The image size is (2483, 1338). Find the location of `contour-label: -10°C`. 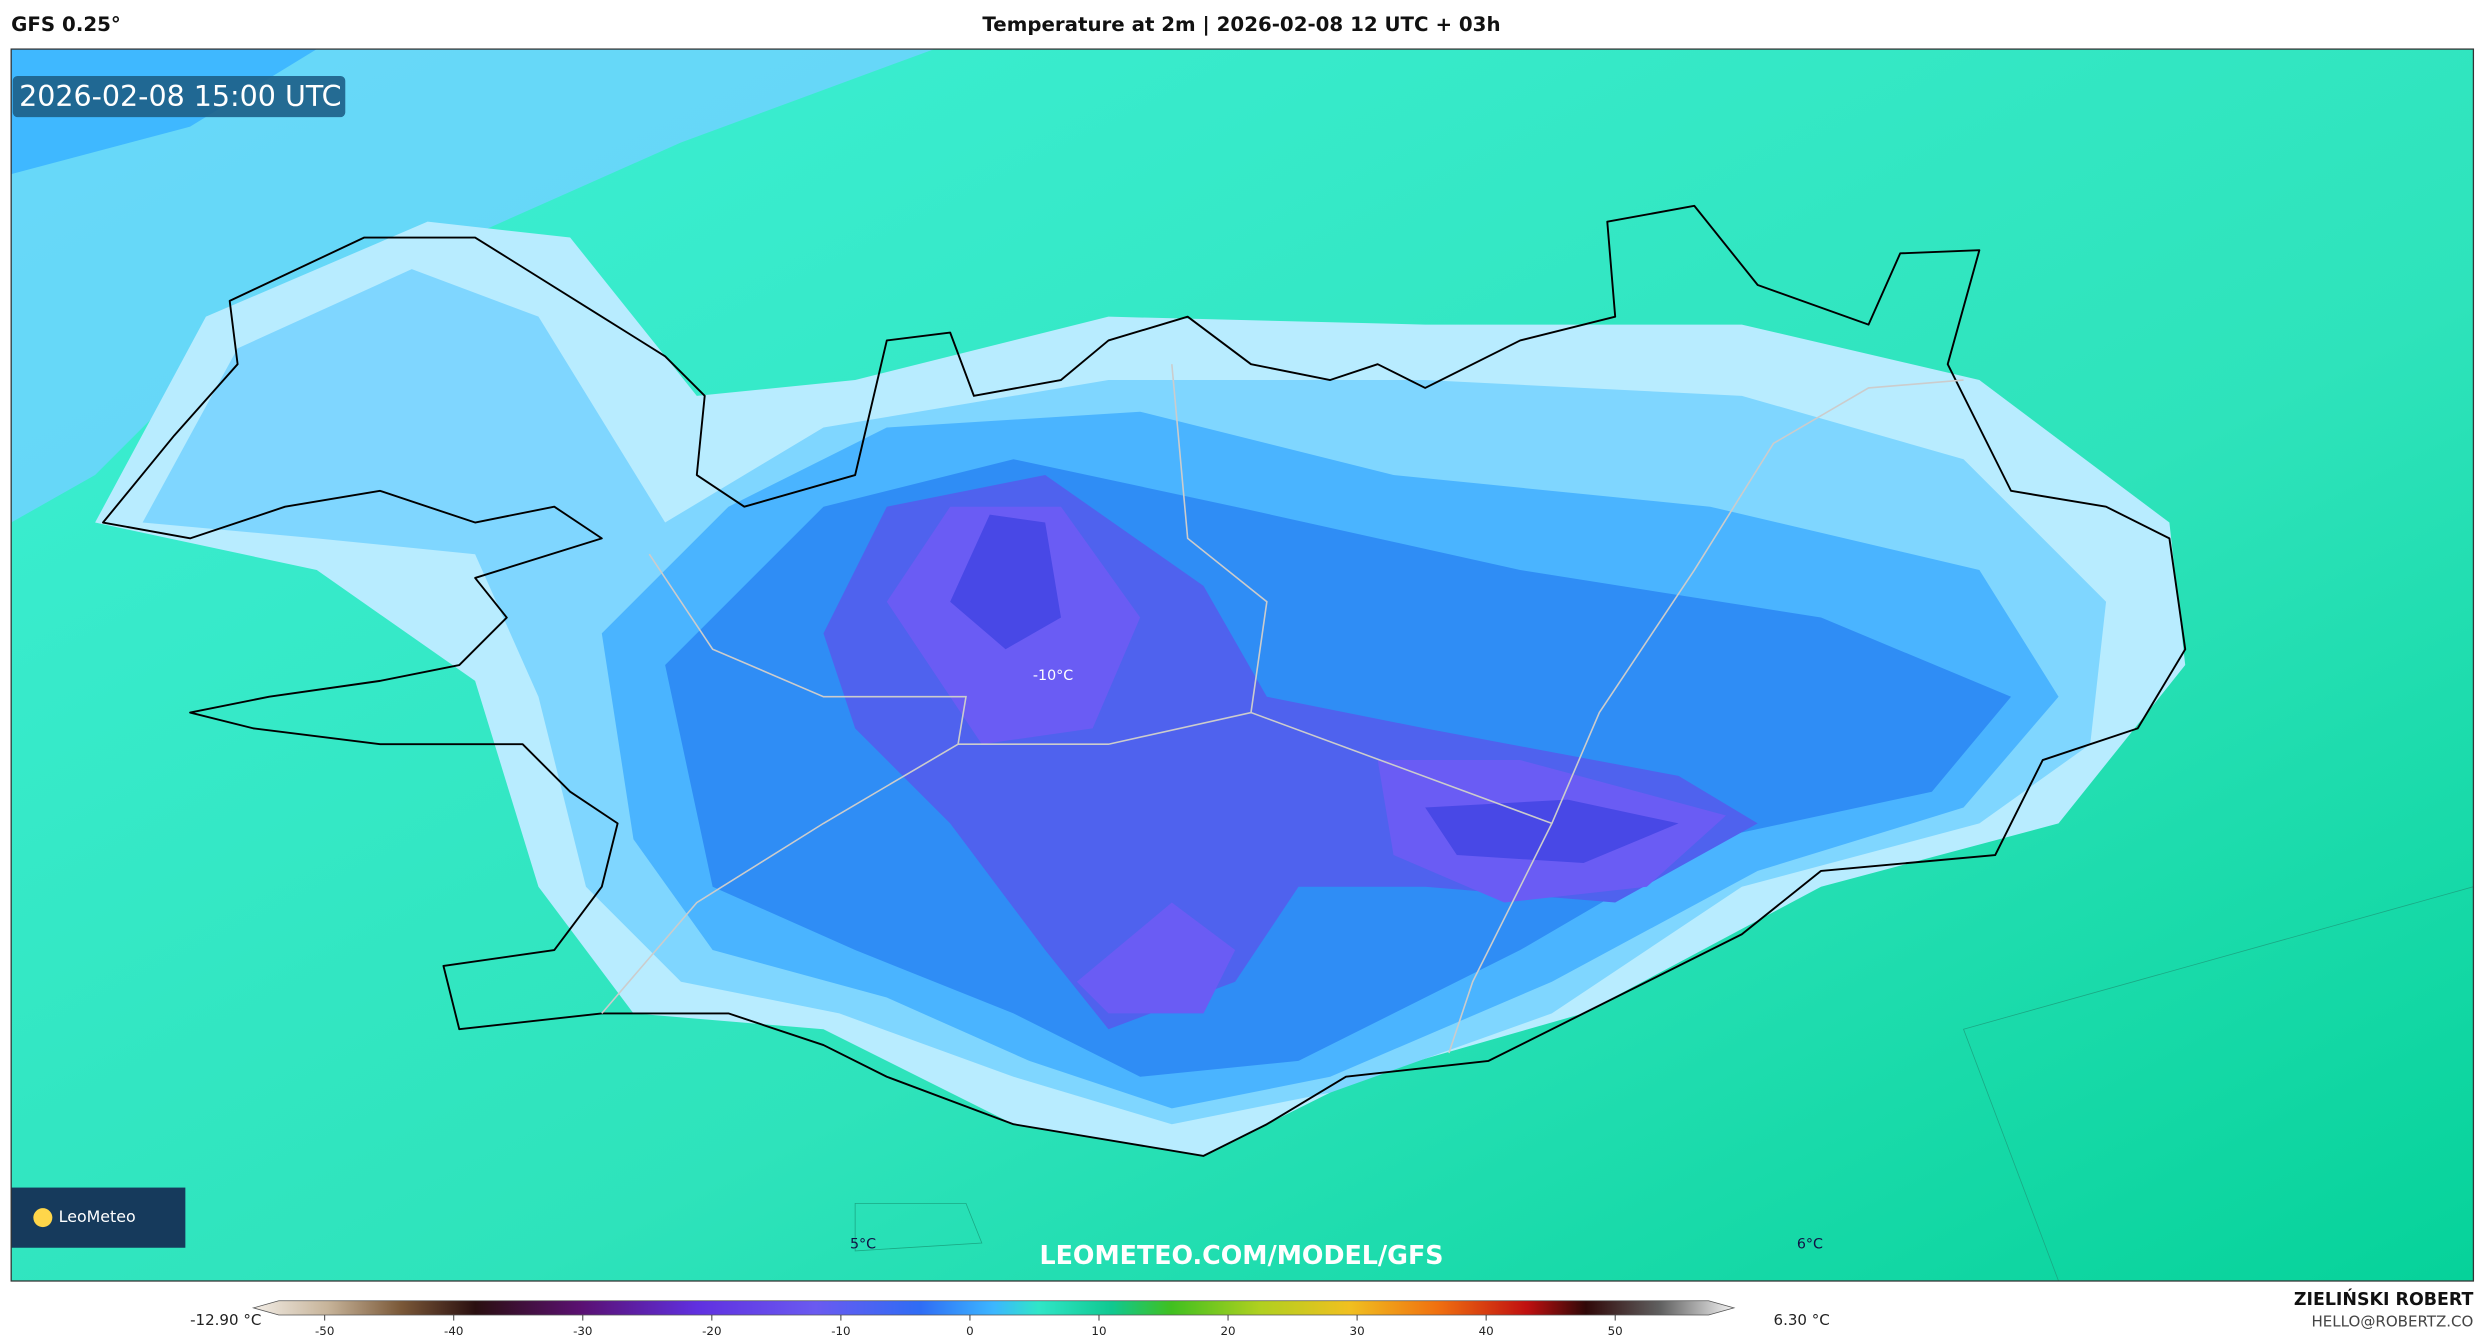

contour-label: -10°C is located at coordinates (1053, 676).